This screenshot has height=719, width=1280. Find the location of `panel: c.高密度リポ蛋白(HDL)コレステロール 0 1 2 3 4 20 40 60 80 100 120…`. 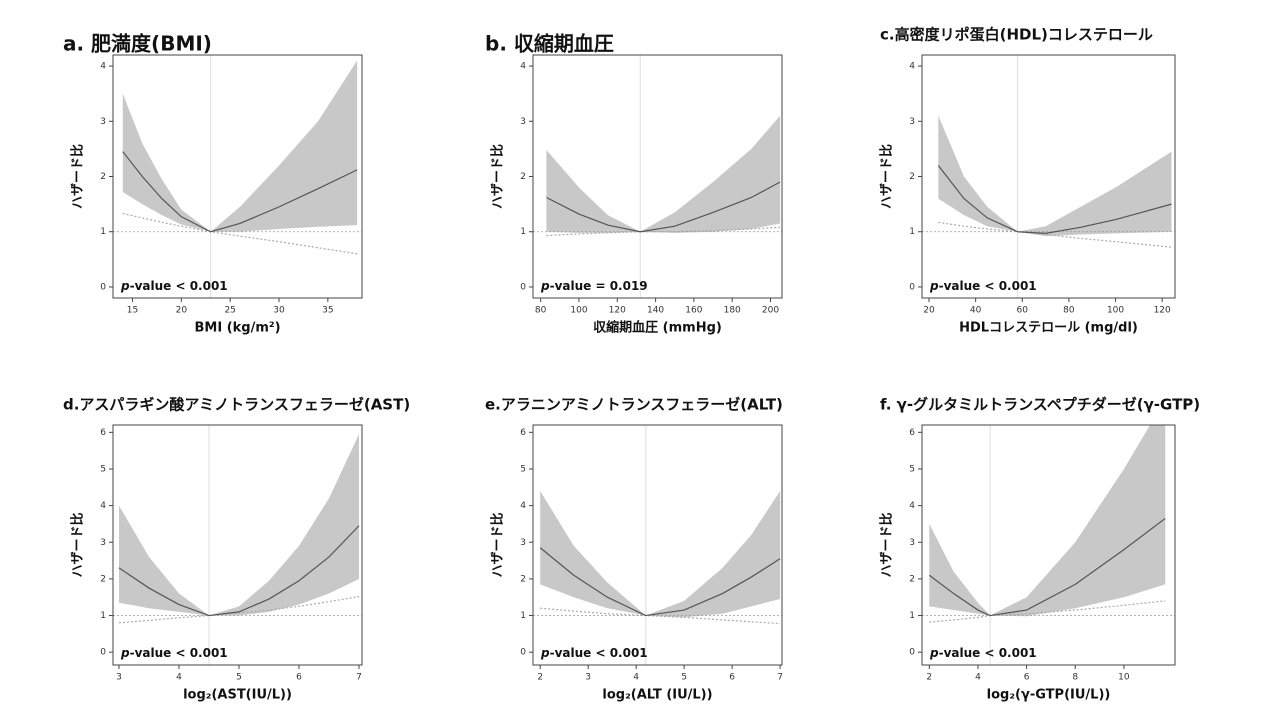

panel: c.高密度リポ蛋白(HDL)コレステロール 0 1 2 3 4 20 40 60 80 100 120… is located at coordinates (1027, 181).